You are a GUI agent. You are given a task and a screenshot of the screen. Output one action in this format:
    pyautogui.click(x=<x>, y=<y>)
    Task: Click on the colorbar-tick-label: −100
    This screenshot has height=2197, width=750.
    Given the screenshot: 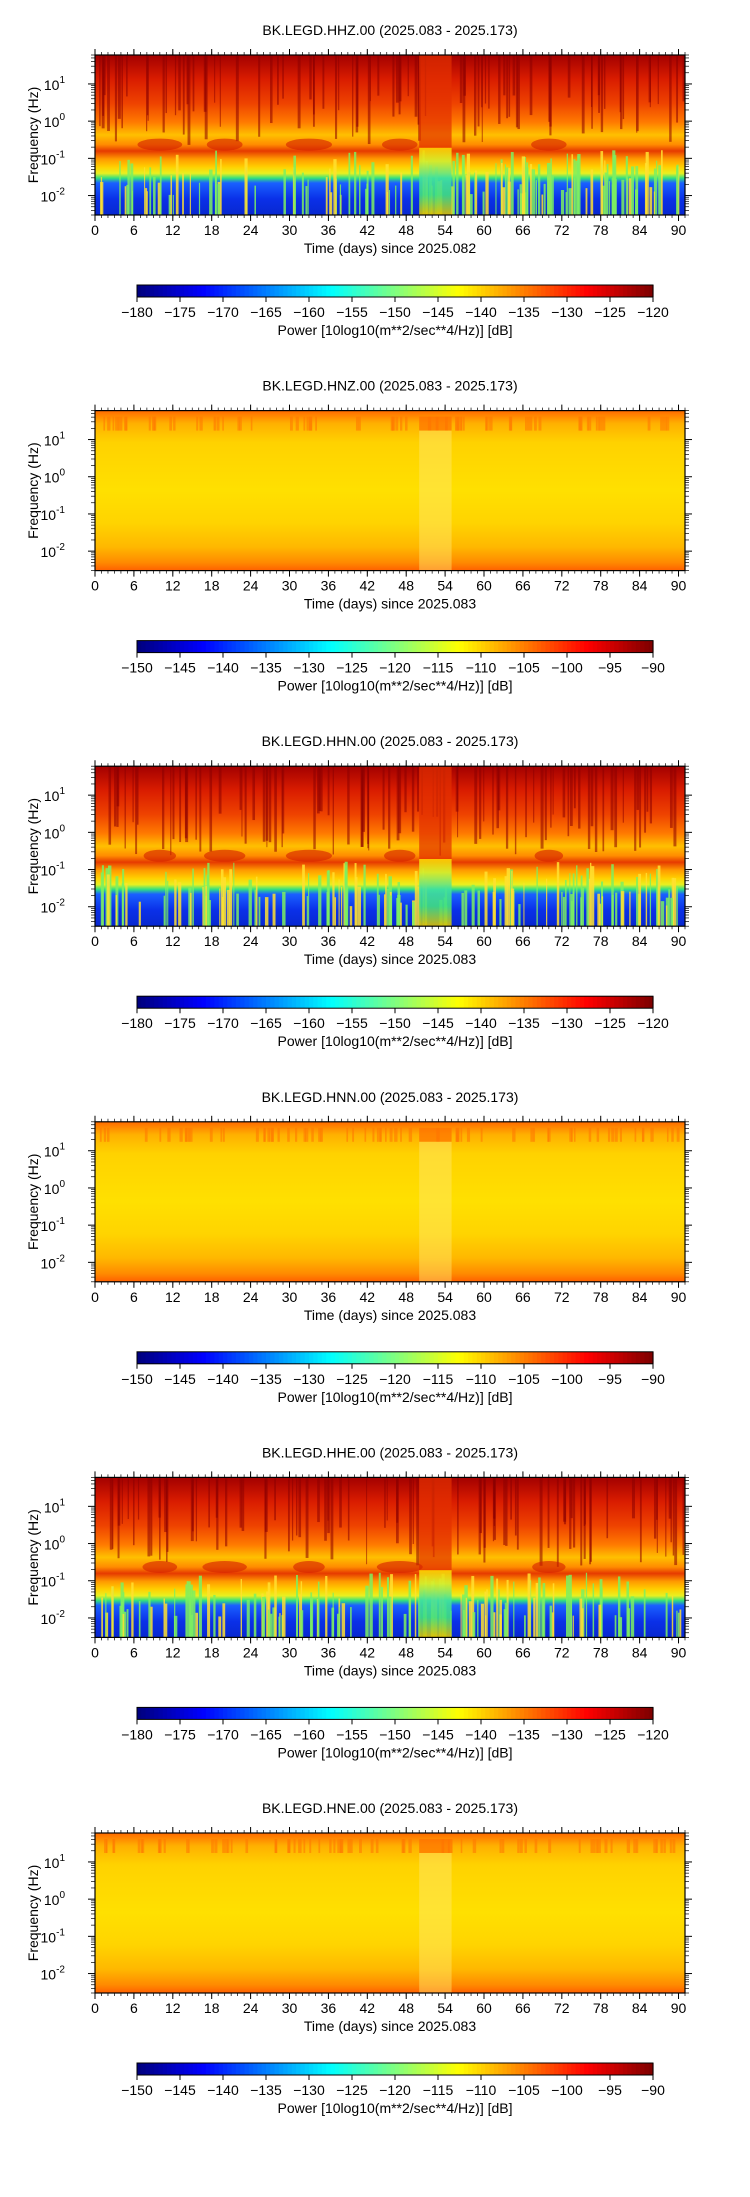 What is the action you would take?
    pyautogui.click(x=567, y=668)
    